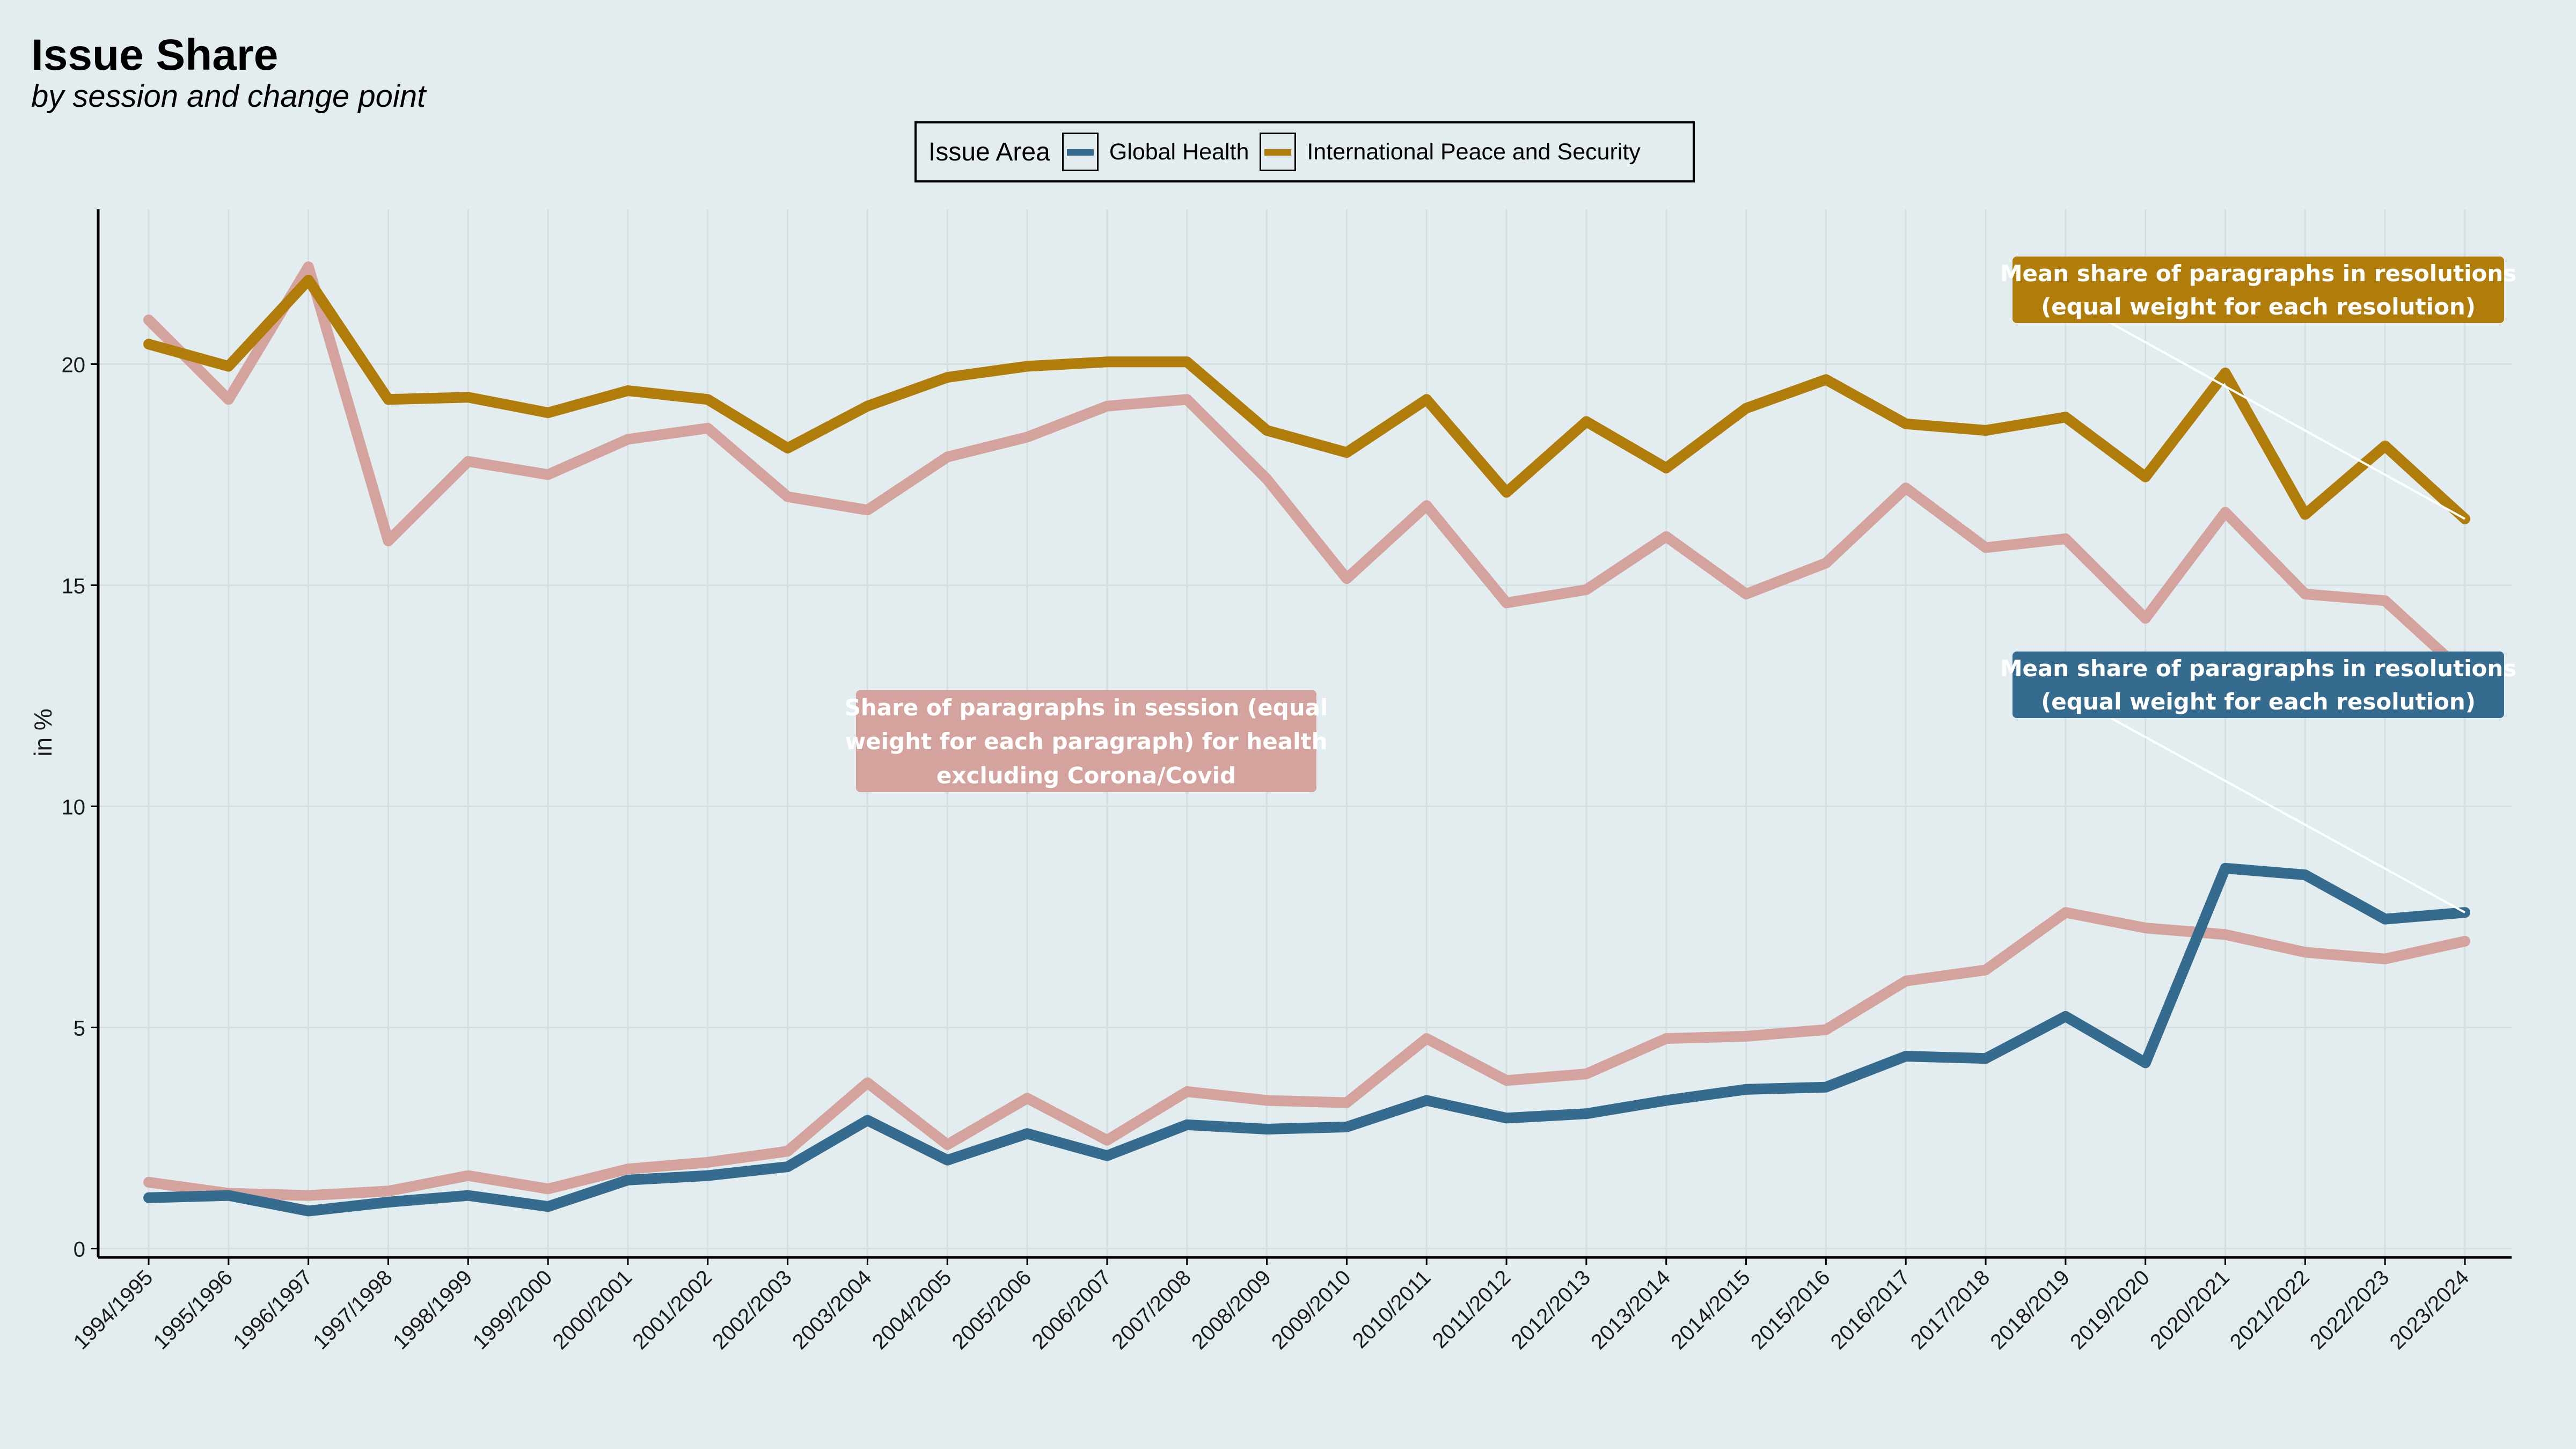  What do you see at coordinates (592, 1309) in the screenshot?
I see `x-tick-label: 2000/2001` at bounding box center [592, 1309].